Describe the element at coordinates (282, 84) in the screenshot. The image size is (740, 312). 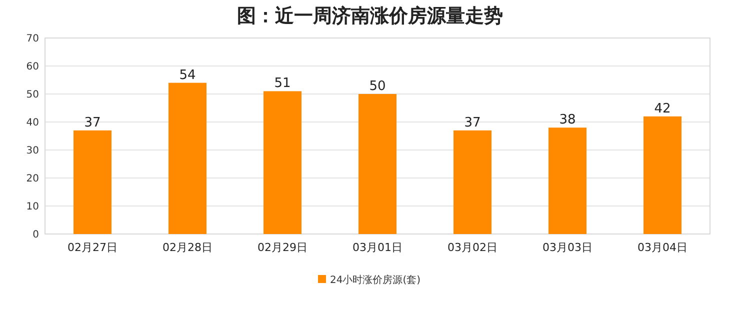
I see `data-label: 51` at that location.